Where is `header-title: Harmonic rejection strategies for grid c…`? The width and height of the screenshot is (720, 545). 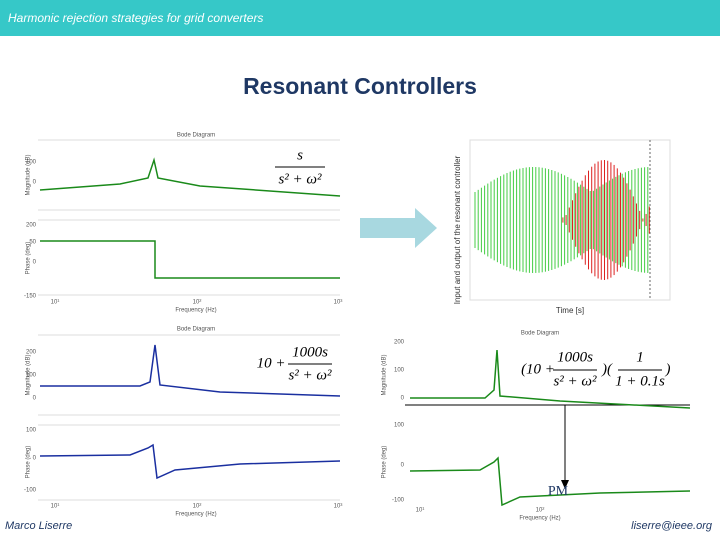
header-title: Harmonic rejection strategies for grid c… is located at coordinates (135, 18).